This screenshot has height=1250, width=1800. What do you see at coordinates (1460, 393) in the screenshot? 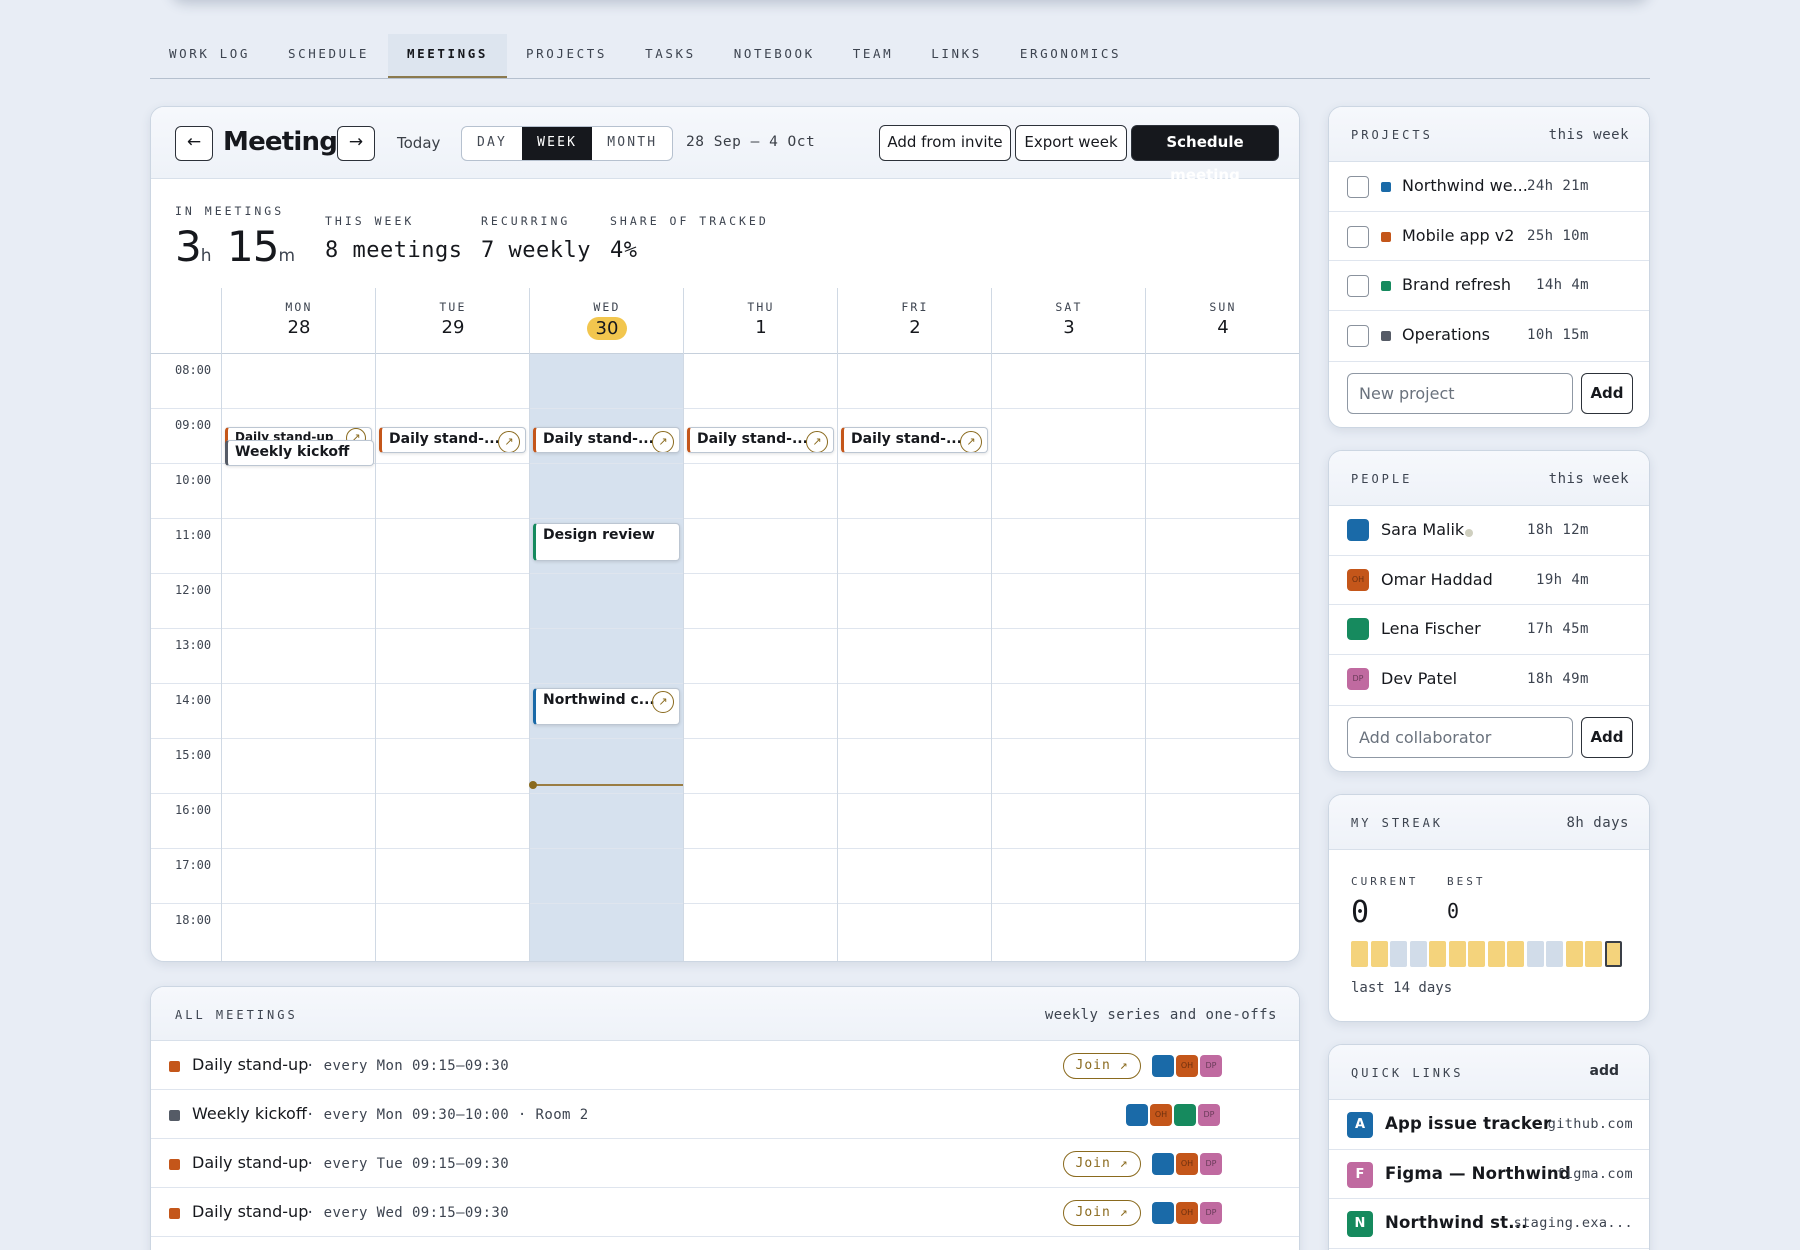
I see `new-project-input: New project` at bounding box center [1460, 393].